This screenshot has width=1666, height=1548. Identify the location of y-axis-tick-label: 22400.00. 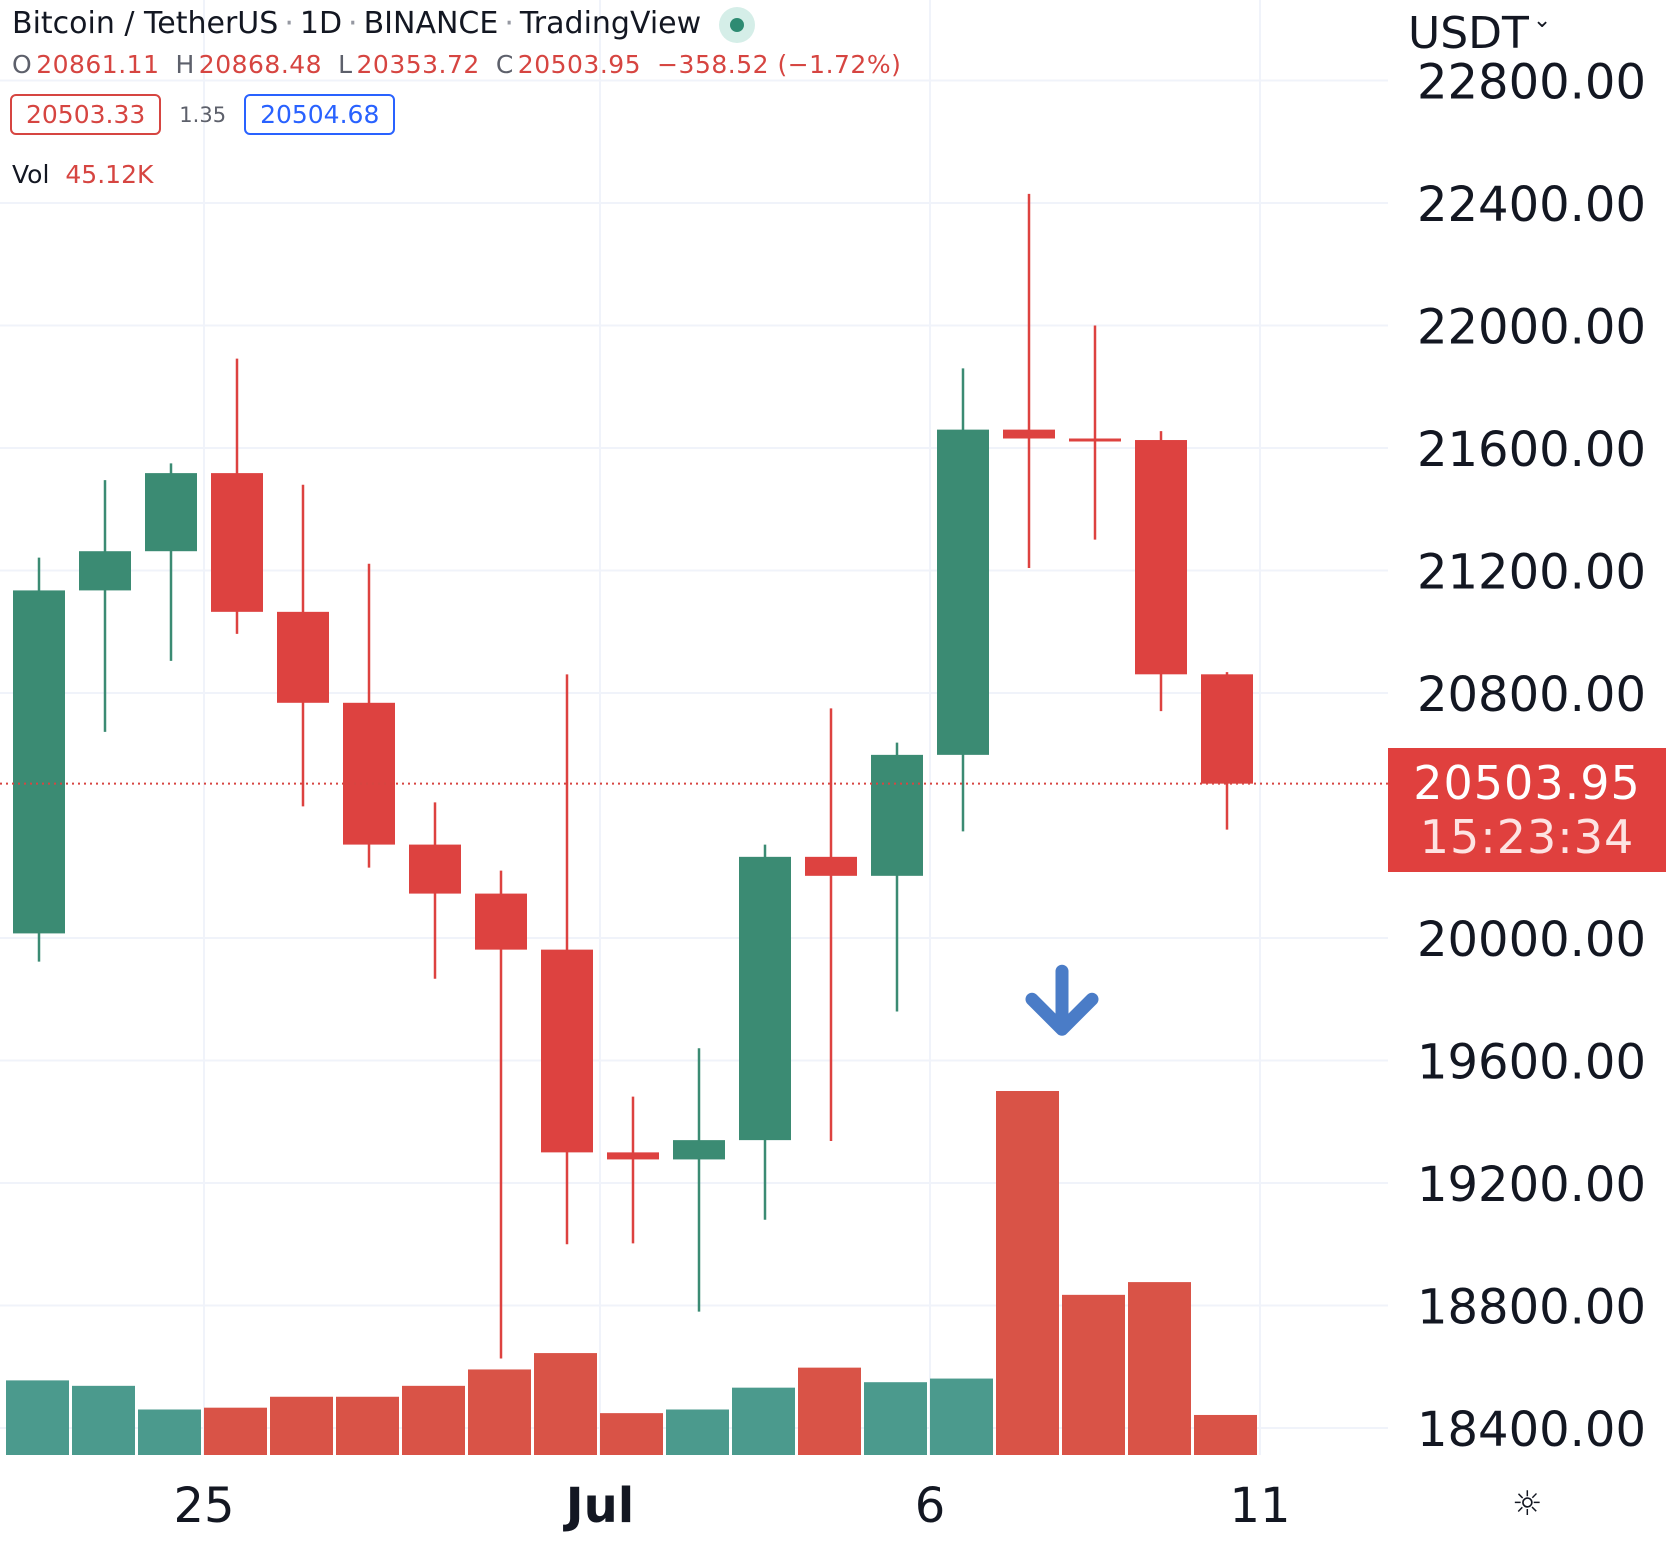
(1531, 205).